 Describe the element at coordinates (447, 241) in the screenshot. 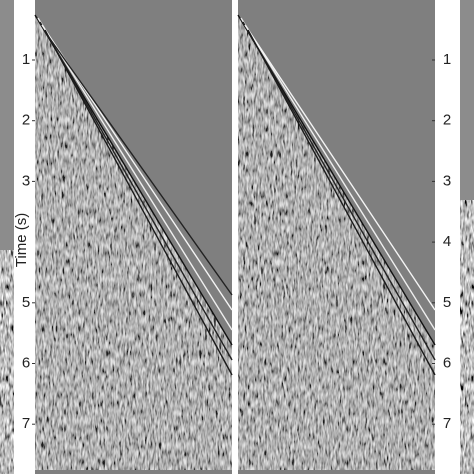

I see `y-tick-label: 4` at that location.